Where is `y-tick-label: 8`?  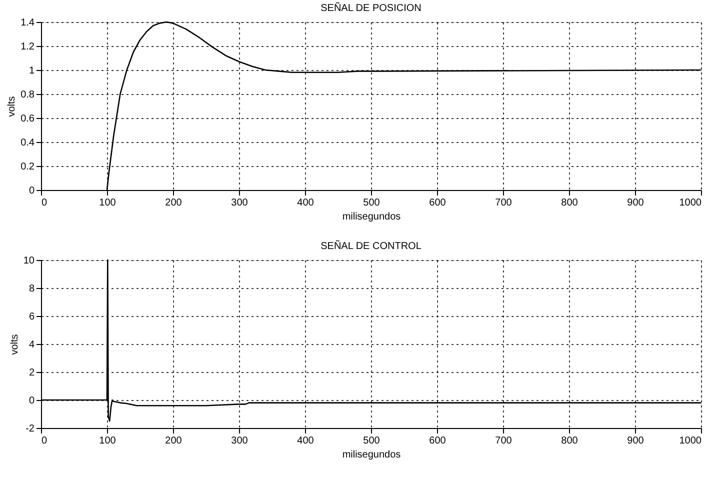 y-tick-label: 8 is located at coordinates (31, 289).